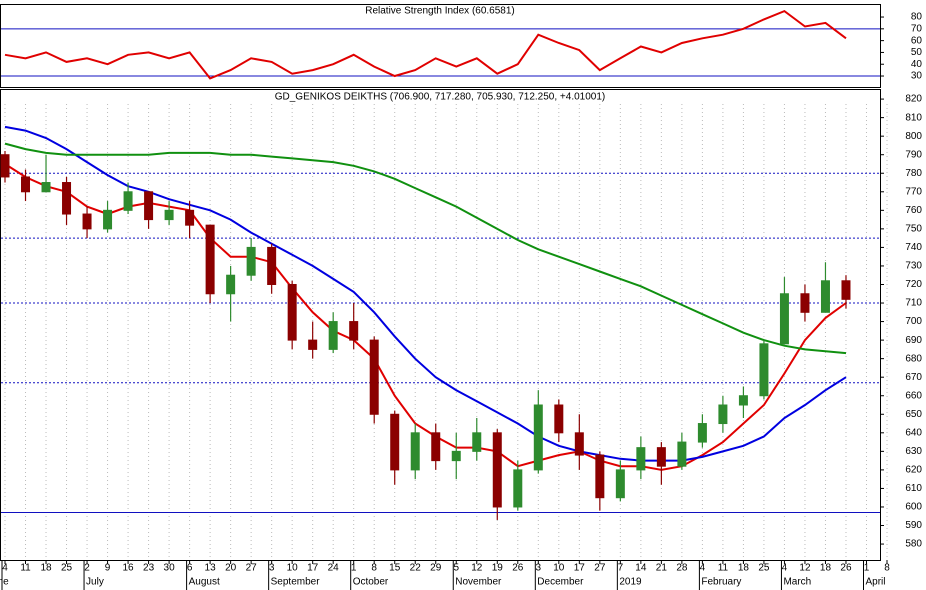 The height and width of the screenshot is (590, 926). I want to click on x-tick-label: 27, so click(252, 568).